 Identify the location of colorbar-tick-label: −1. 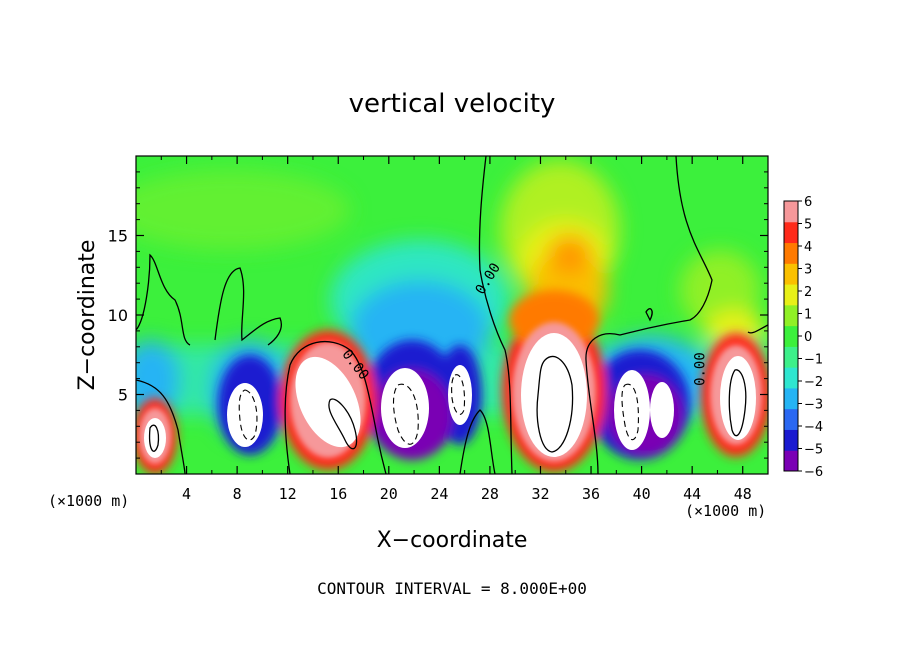
(813, 360).